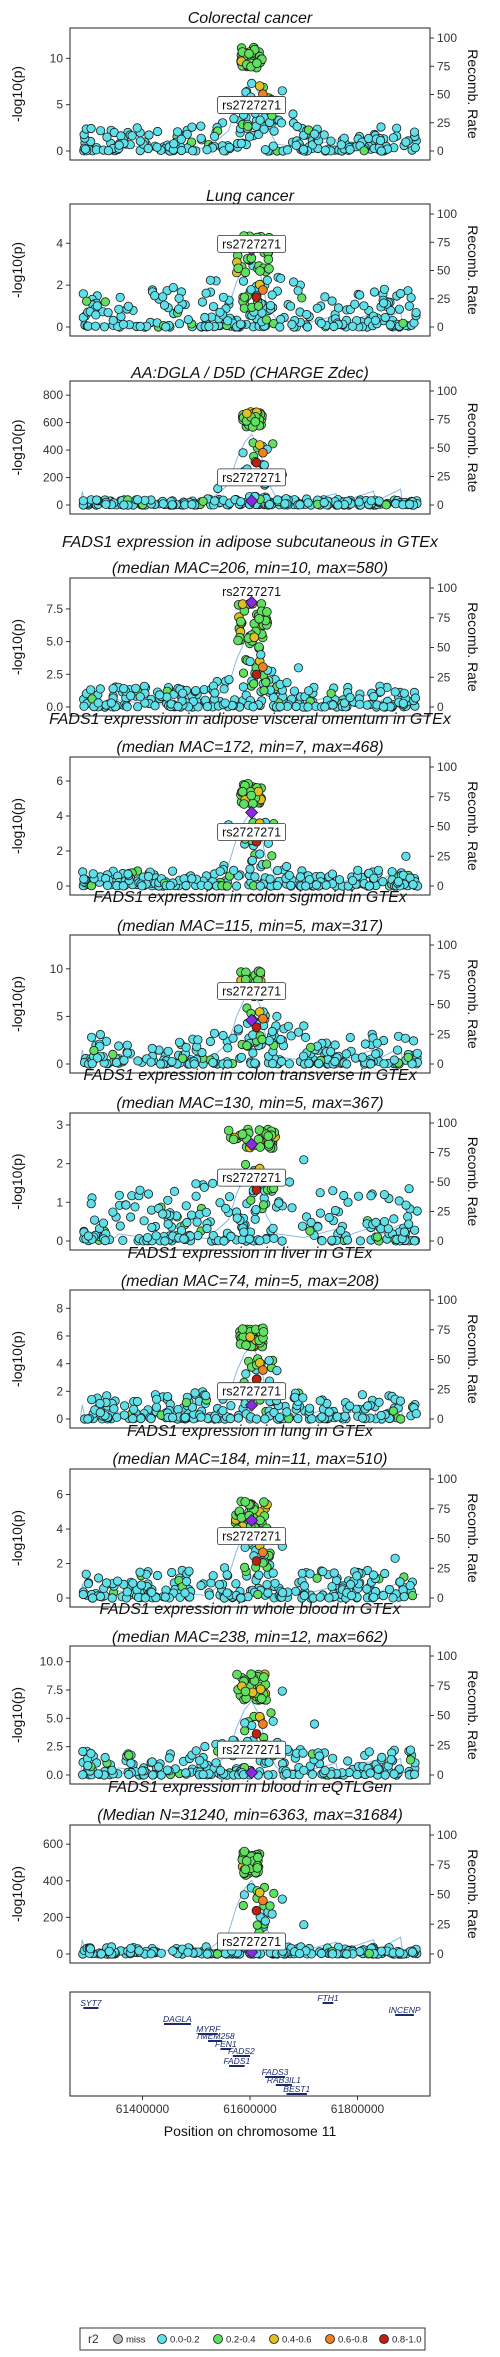  Describe the element at coordinates (59, 1125) in the screenshot. I see `y-tick-label: 3` at that location.